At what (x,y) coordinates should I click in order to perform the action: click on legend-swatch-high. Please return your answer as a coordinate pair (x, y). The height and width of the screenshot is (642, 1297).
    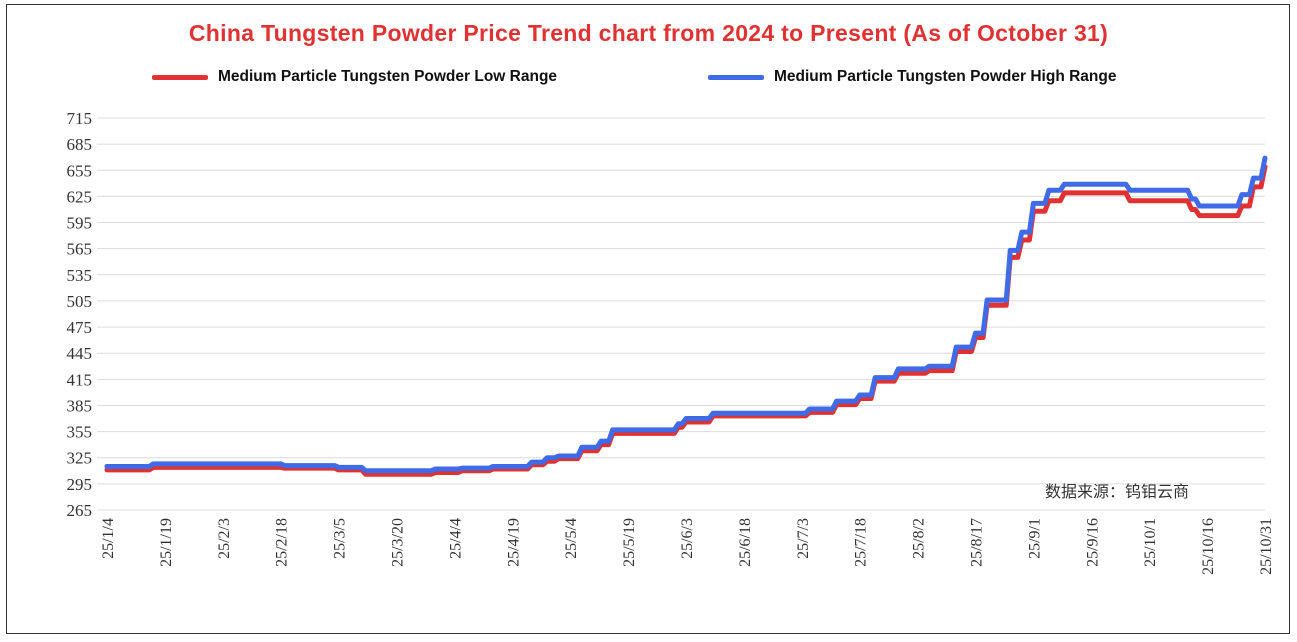
    Looking at the image, I should click on (736, 77).